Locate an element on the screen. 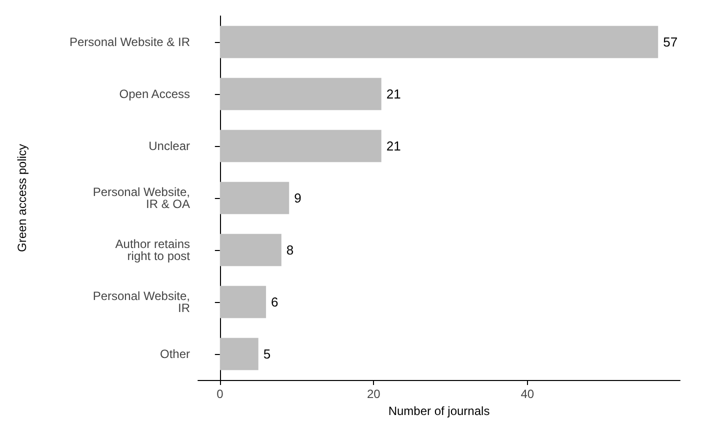  y-axis-title: Green access policy is located at coordinates (22, 198).